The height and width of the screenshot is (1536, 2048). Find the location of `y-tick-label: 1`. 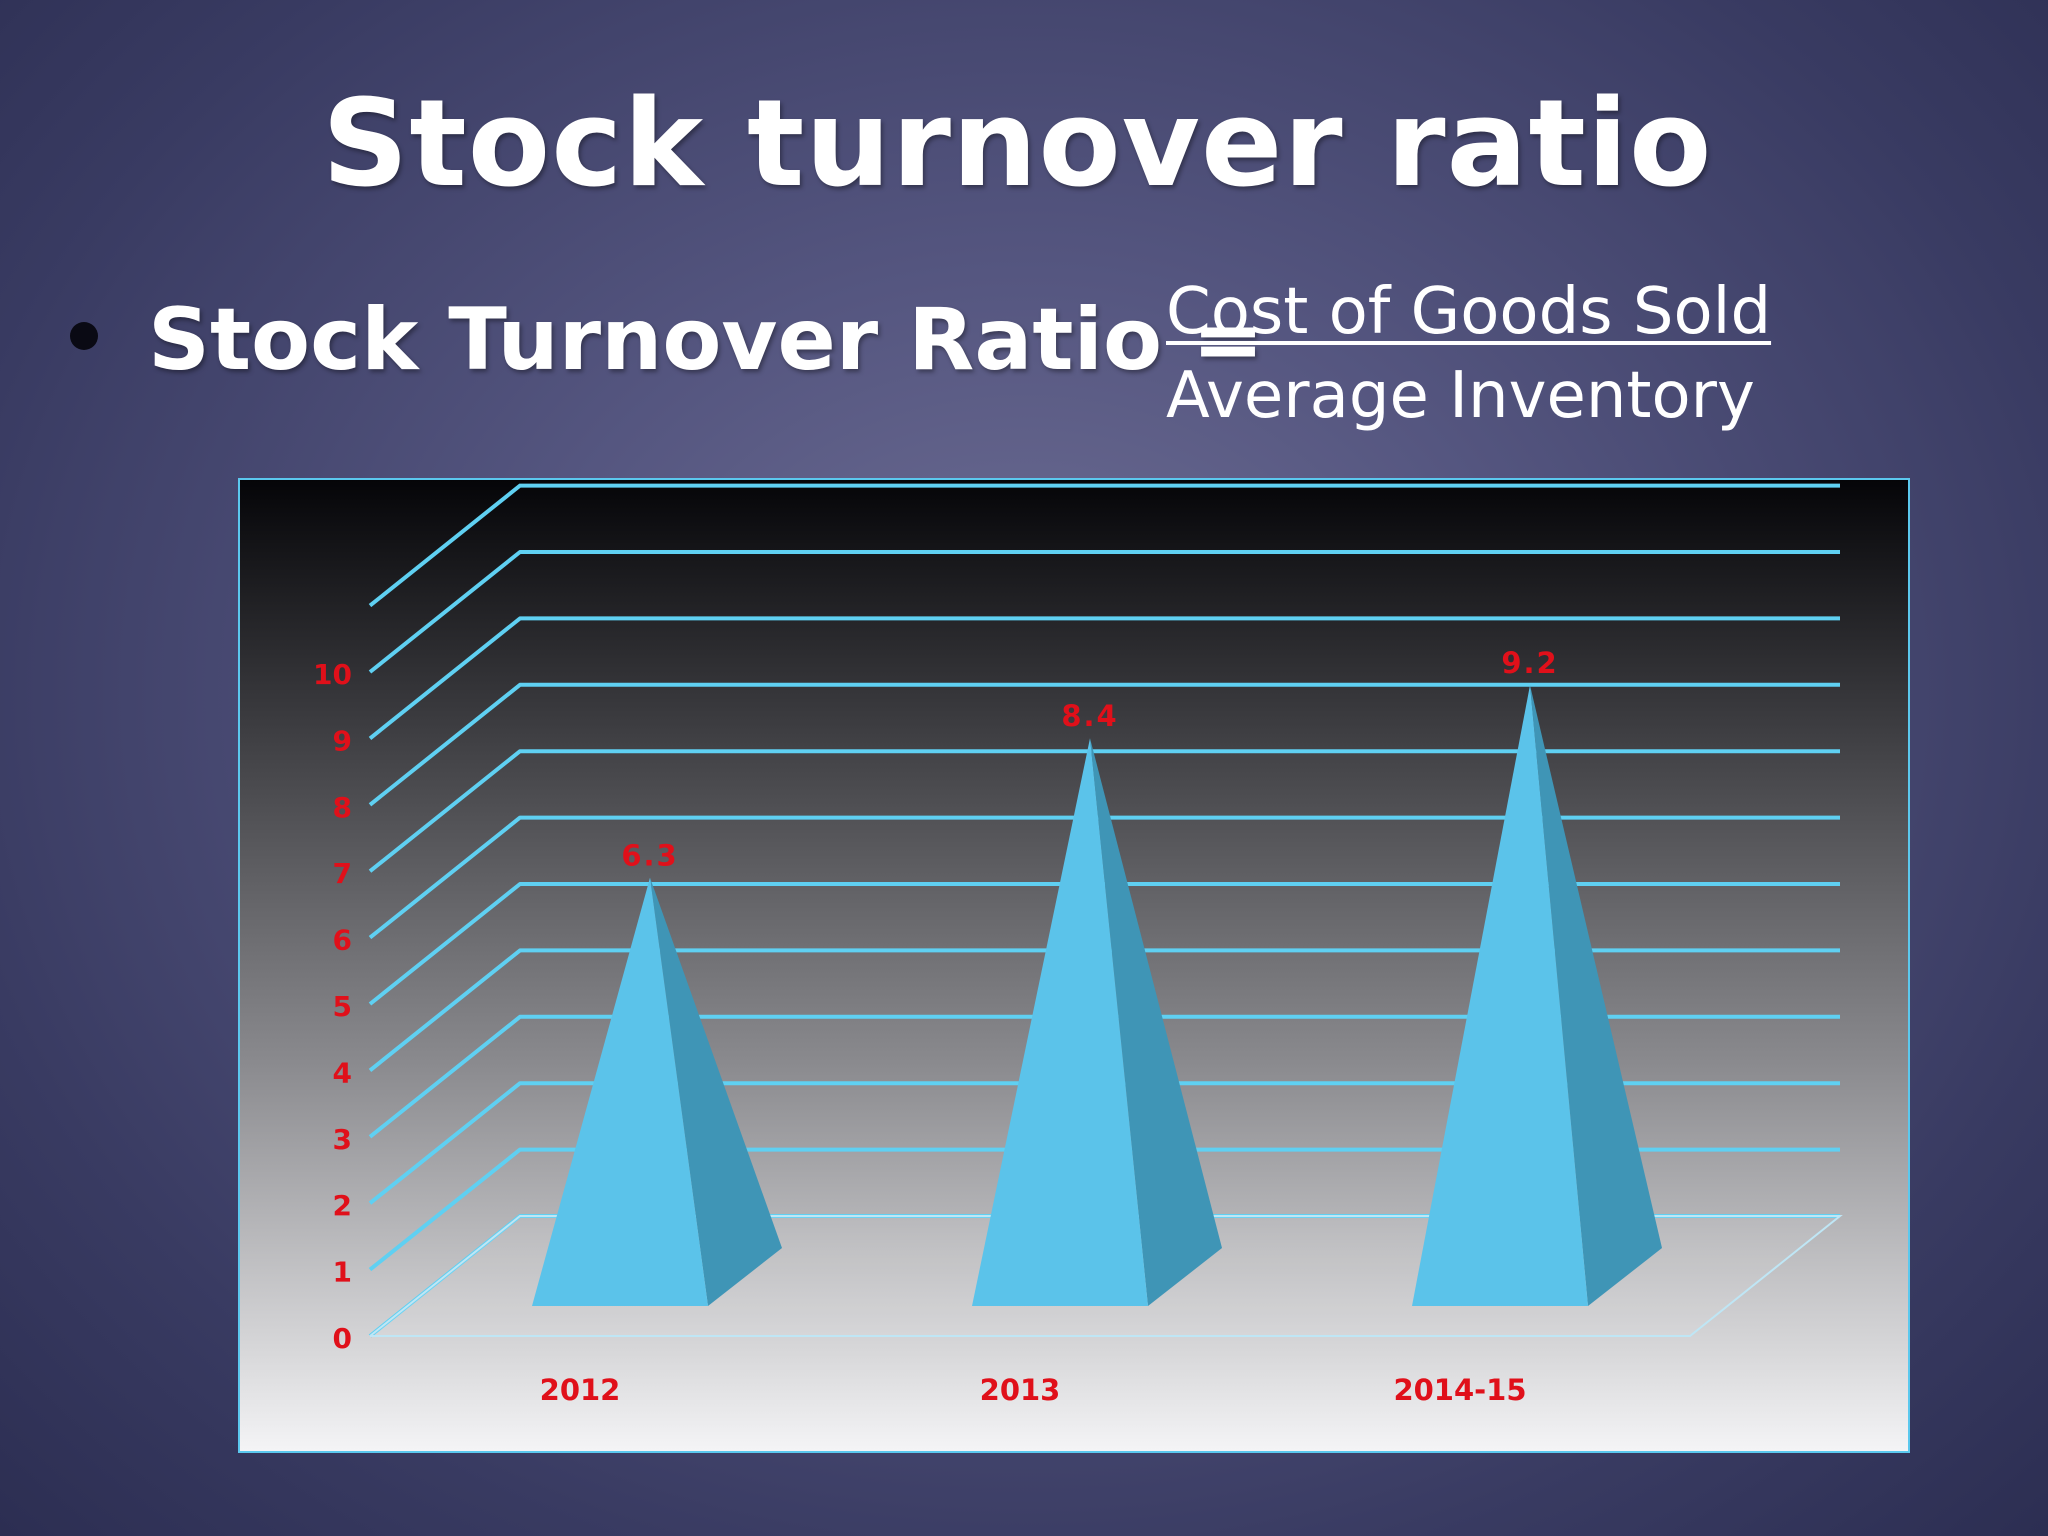

y-tick-label: 1 is located at coordinates (342, 1272).